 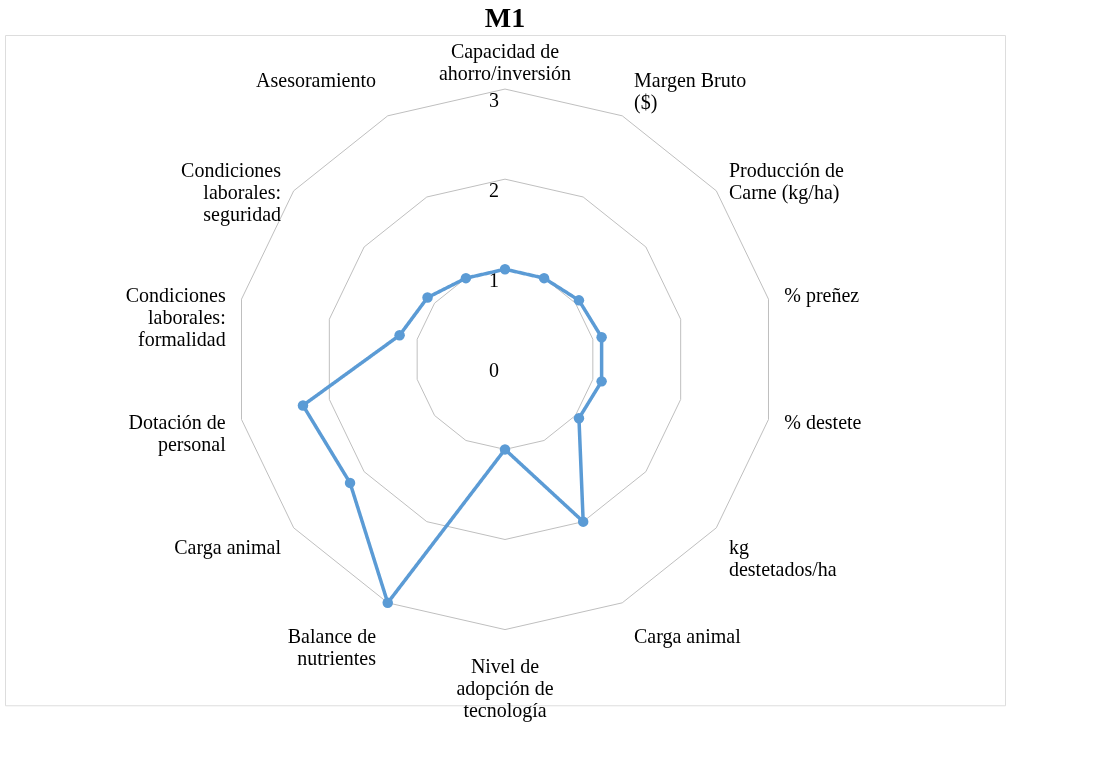 What do you see at coordinates (505, 688) in the screenshot?
I see `spoke-label: Nivel de adopción de tecnología` at bounding box center [505, 688].